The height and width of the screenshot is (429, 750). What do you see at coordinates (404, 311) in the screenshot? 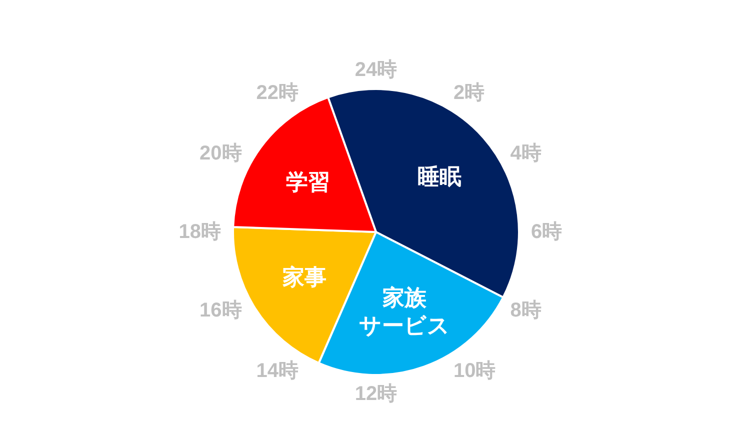
I see `slice-label: 家族サービス` at bounding box center [404, 311].